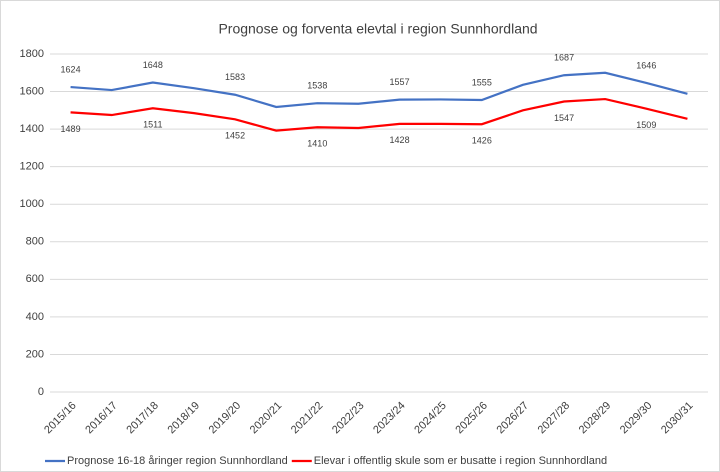 The height and width of the screenshot is (472, 720). What do you see at coordinates (35, 279) in the screenshot?
I see `y-tick-label: 600` at bounding box center [35, 279].